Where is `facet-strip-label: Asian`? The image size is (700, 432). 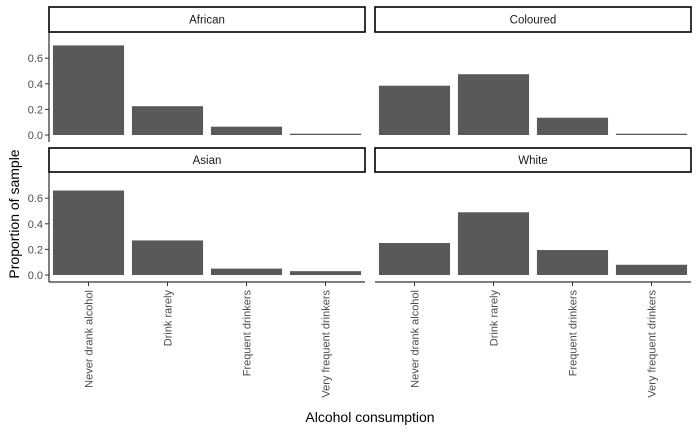 facet-strip-label: Asian is located at coordinates (207, 161).